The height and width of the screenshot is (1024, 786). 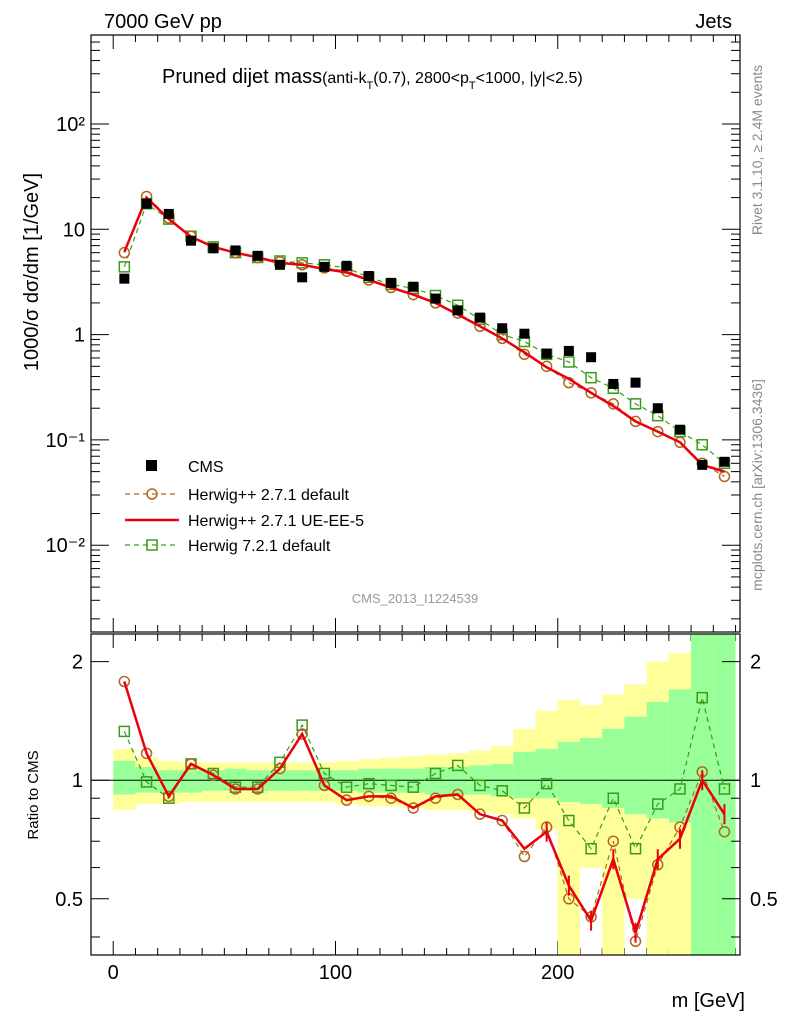 What do you see at coordinates (77, 781) in the screenshot?
I see `ratio-tick-label-left: 1` at bounding box center [77, 781].